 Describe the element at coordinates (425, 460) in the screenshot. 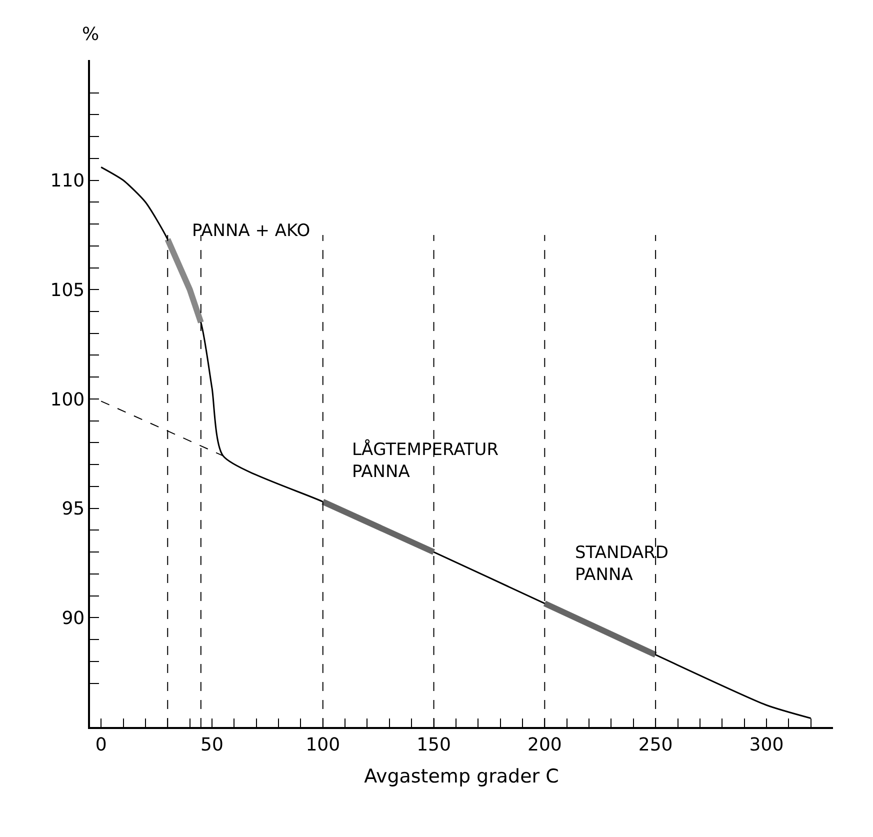

I see `annotation: LÅGTEMPERATUR PANNA` at that location.